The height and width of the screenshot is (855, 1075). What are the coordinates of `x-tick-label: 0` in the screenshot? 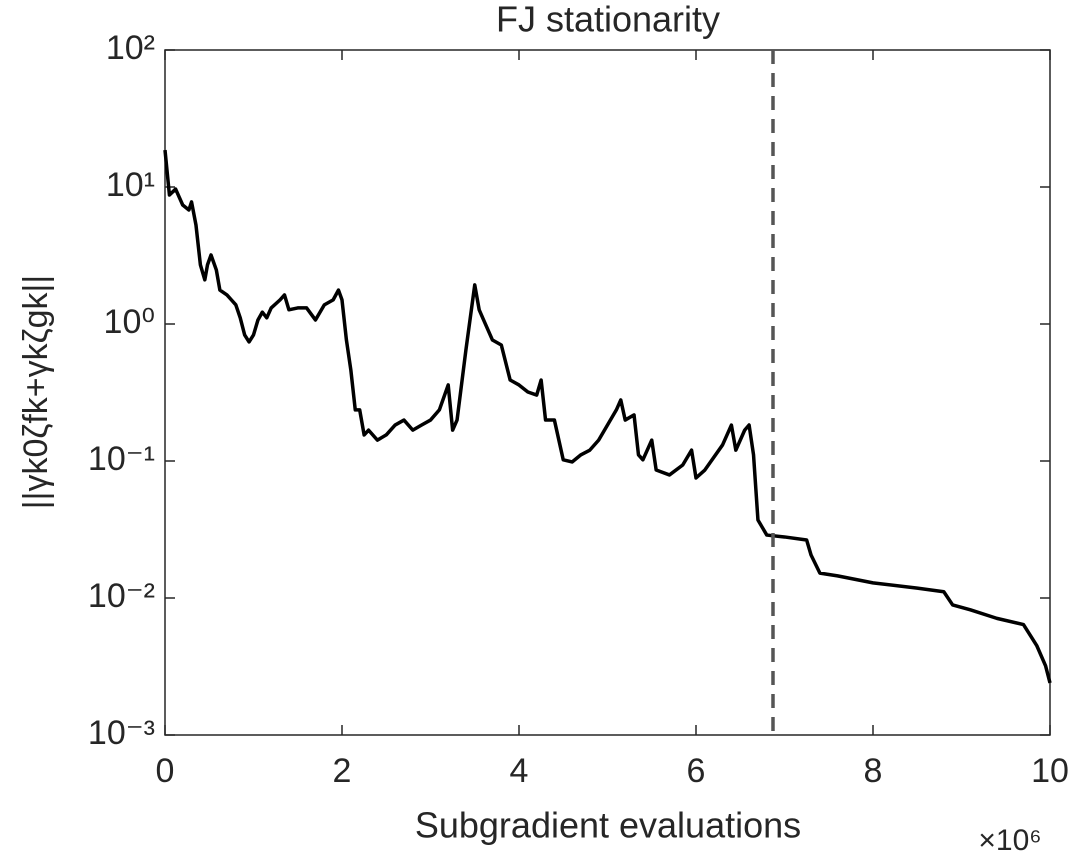 It's located at (165, 771).